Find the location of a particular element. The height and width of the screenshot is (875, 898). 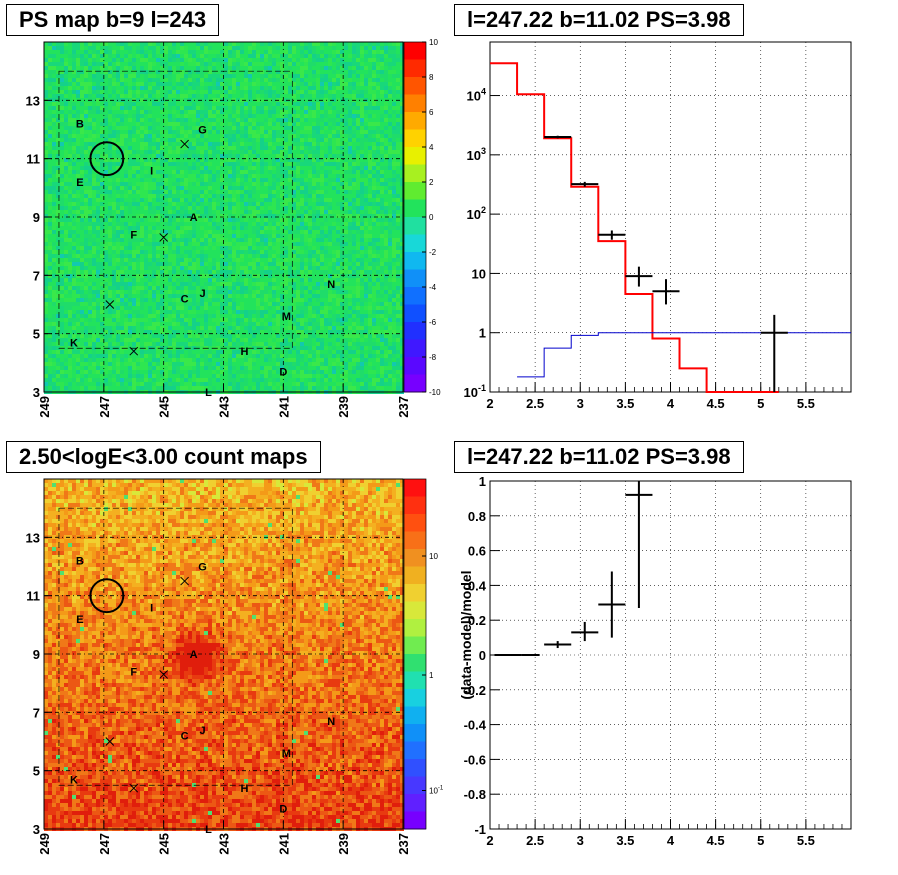

color-scale-label: -4 is located at coordinates (433, 287).